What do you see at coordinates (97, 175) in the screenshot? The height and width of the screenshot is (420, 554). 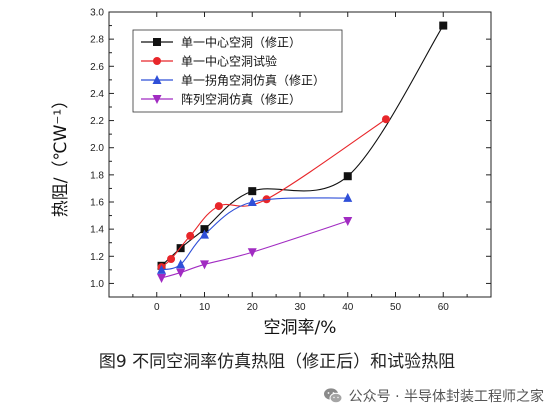 I see `y-tick-label: 1.8` at bounding box center [97, 175].